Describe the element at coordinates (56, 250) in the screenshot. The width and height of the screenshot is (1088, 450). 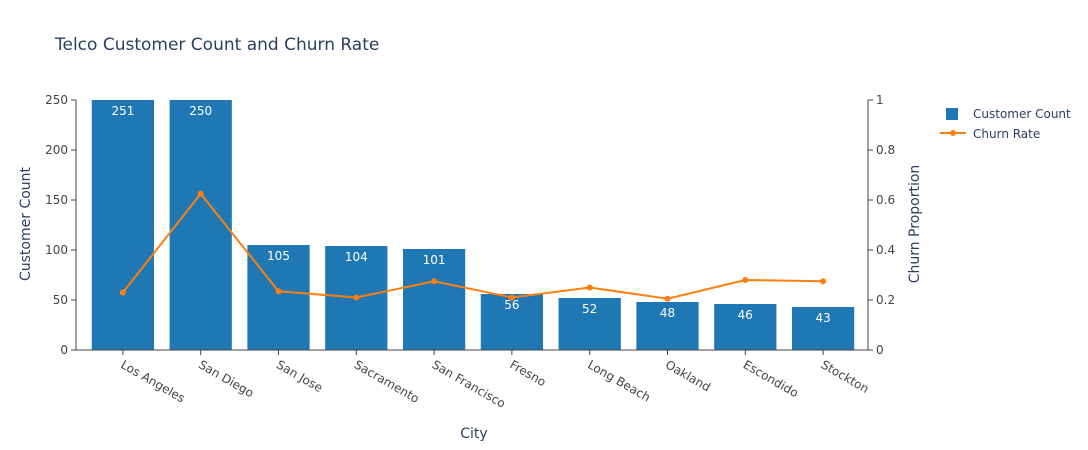
I see `y-tick-label-2: 100` at that location.